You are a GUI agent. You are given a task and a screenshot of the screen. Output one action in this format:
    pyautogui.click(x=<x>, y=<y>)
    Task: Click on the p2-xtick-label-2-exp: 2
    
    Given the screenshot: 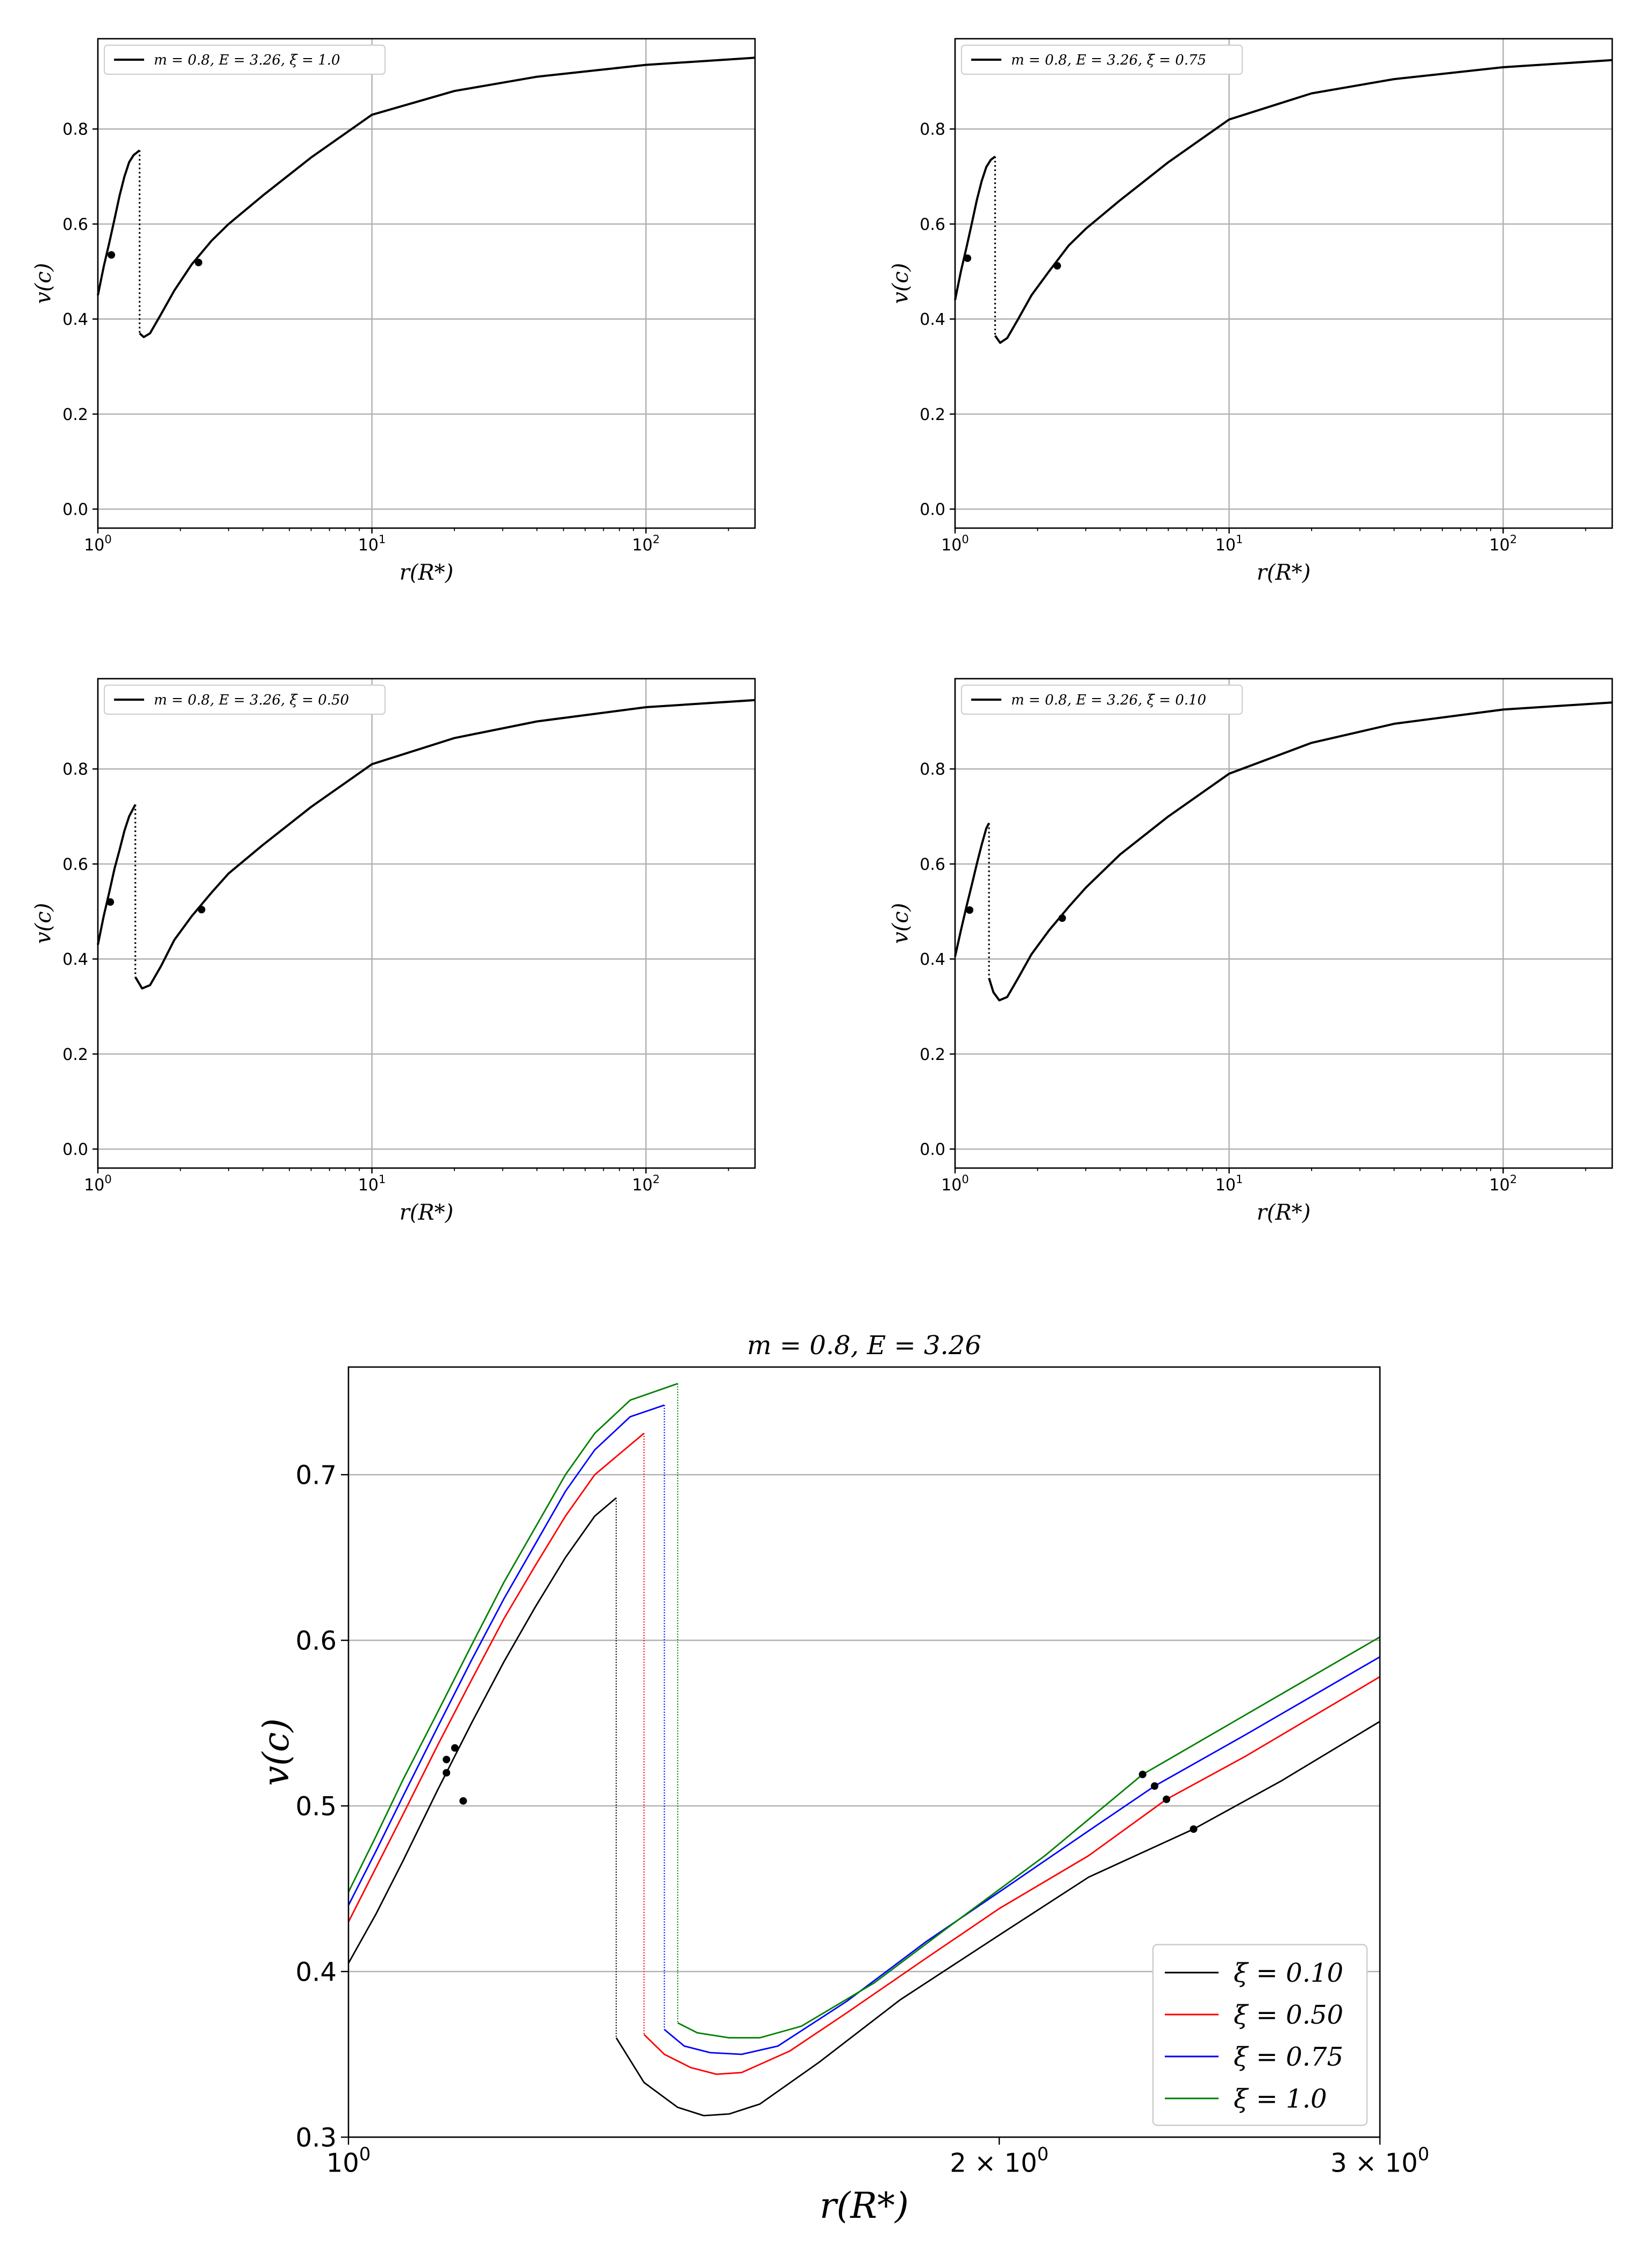 What is the action you would take?
    pyautogui.click(x=656, y=1179)
    